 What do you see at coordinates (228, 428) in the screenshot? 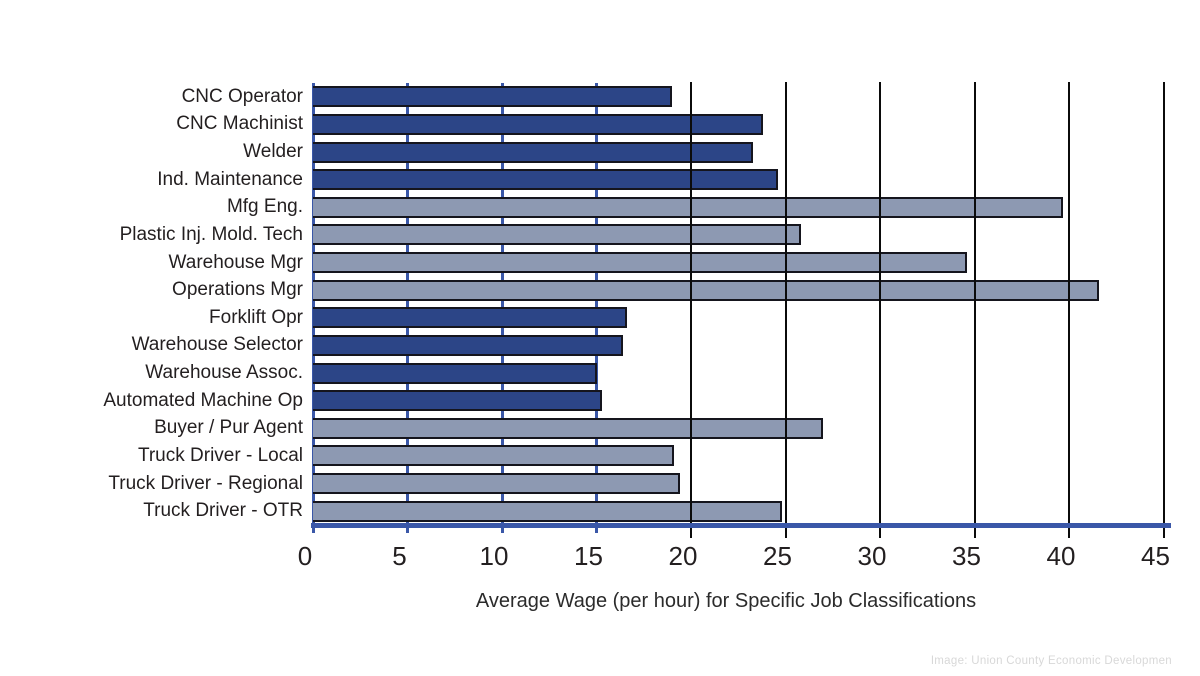
I see `category-label: Buyer / Pur Agent` at bounding box center [228, 428].